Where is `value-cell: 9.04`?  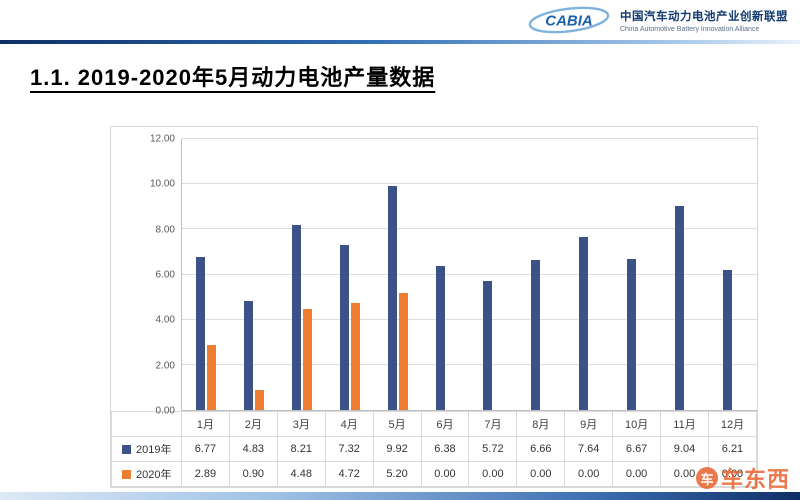
value-cell: 9.04 is located at coordinates (684, 449).